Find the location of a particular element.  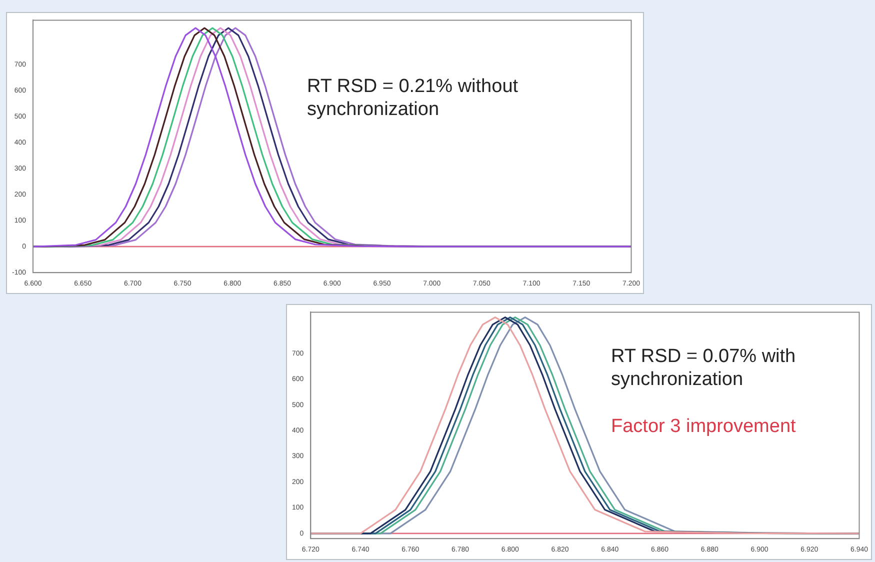

annotation: RT RSD = 0.07% with synchronization is located at coordinates (704, 368).